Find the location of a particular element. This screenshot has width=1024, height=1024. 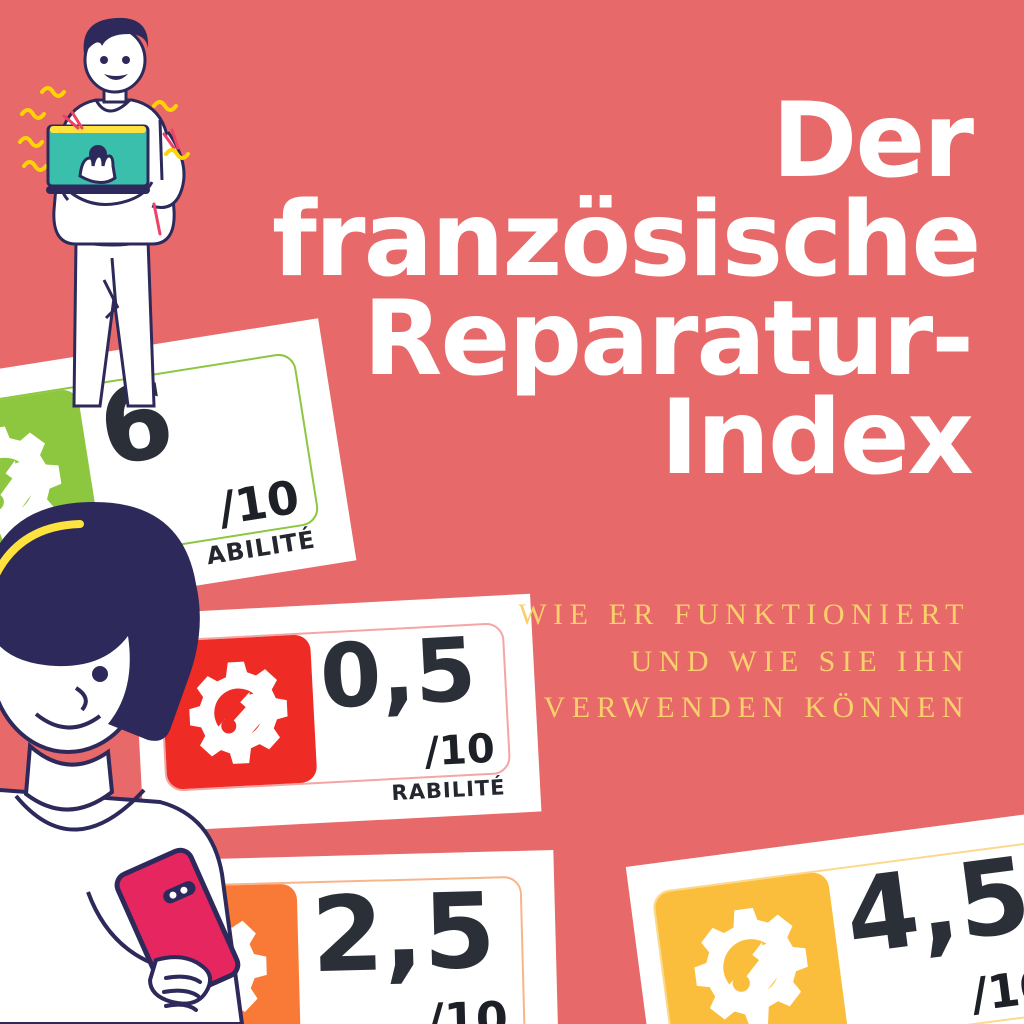

title-line-2: französische is located at coordinates (626, 239).